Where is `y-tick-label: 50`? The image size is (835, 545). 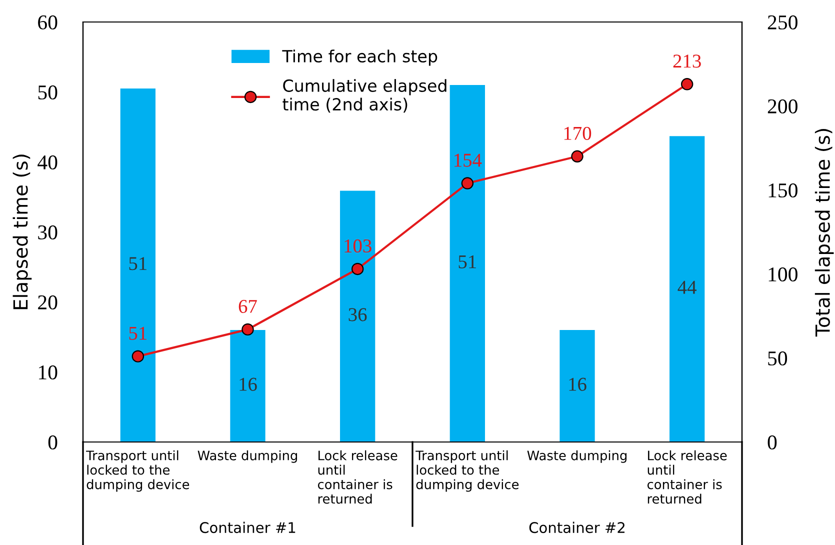 y-tick-label: 50 is located at coordinates (48, 92).